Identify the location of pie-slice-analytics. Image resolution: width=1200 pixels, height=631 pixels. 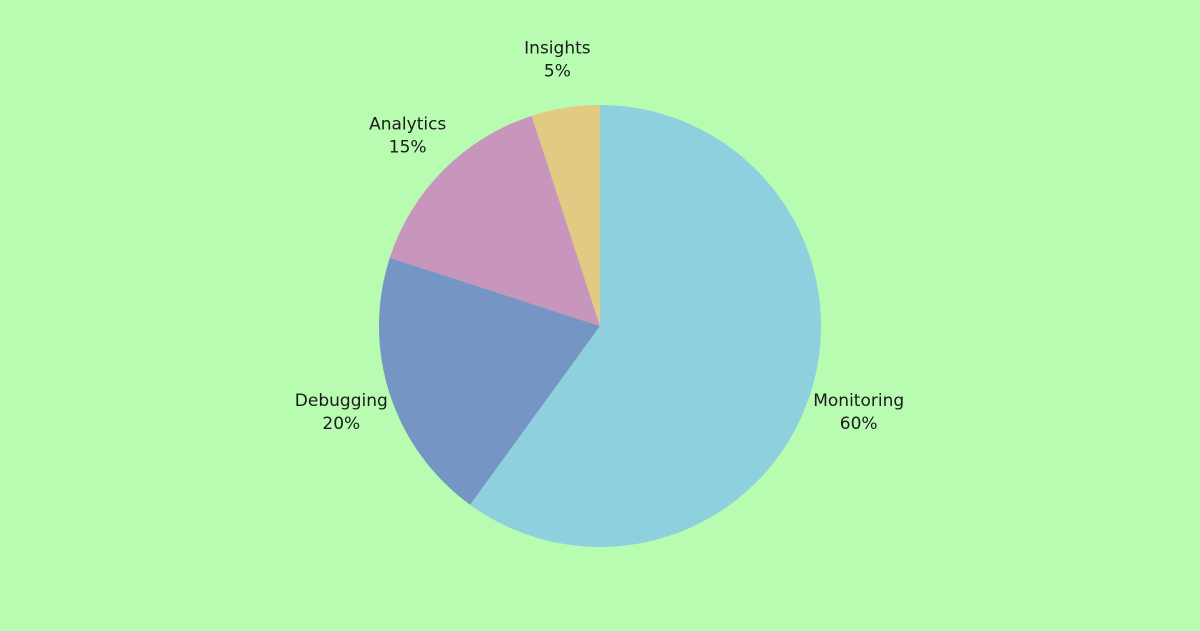
(494, 220).